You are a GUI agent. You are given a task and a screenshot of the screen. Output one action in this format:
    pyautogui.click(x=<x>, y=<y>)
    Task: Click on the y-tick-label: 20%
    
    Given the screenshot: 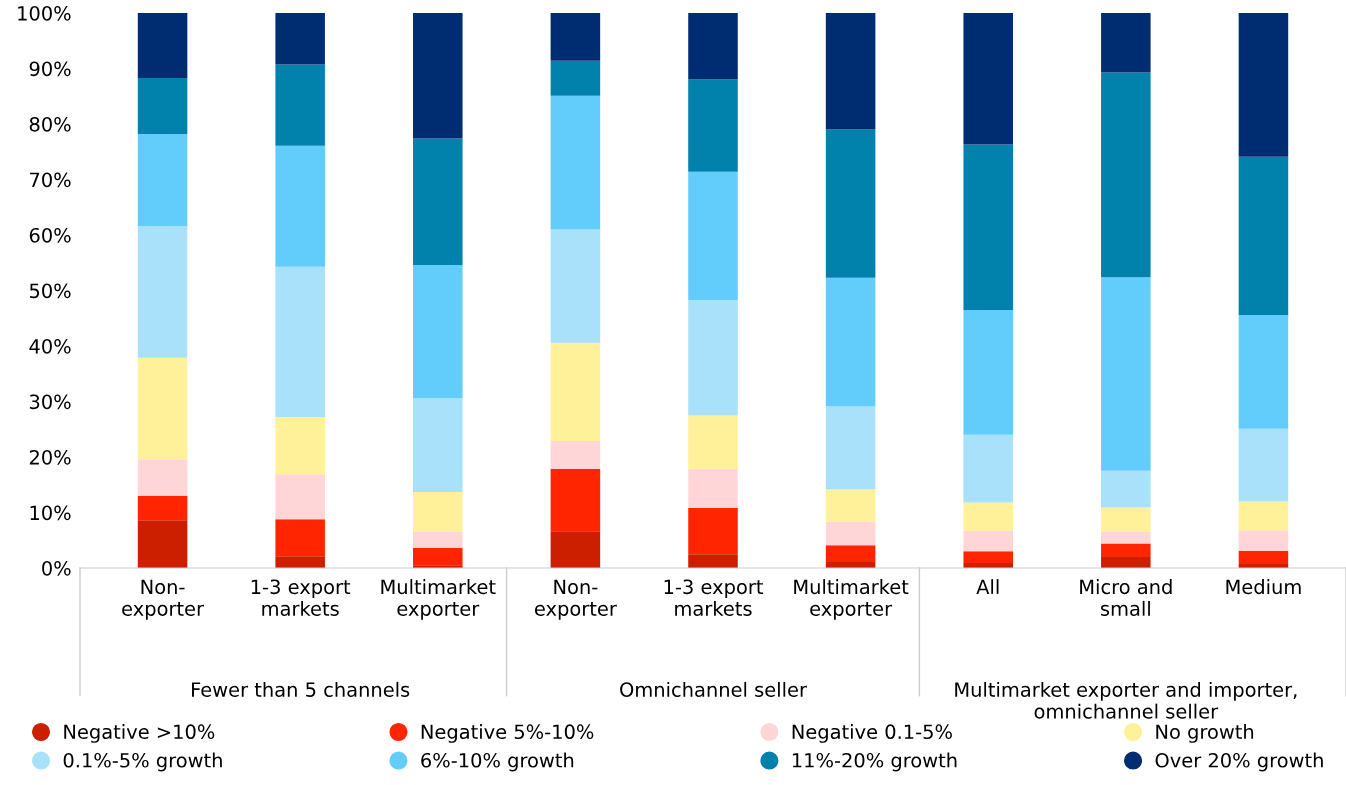 What is the action you would take?
    pyautogui.click(x=50, y=457)
    